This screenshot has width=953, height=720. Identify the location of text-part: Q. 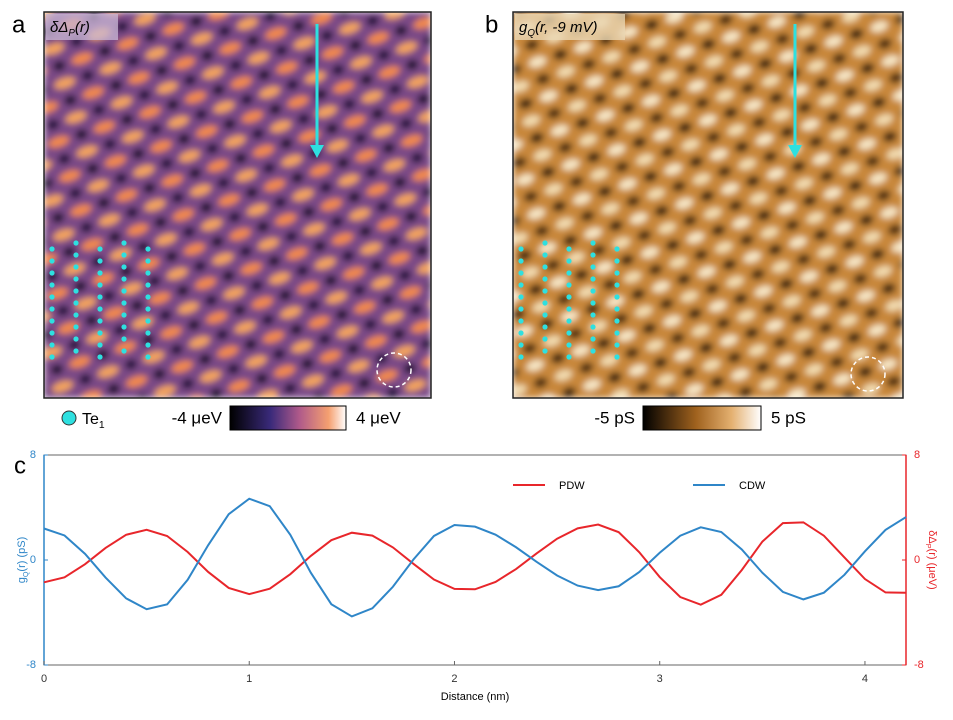
(531, 33).